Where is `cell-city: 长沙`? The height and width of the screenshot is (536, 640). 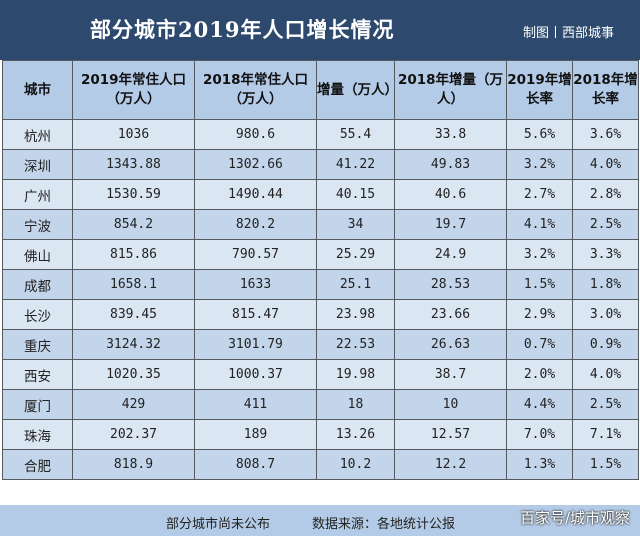 cell-city: 长沙 is located at coordinates (37, 314).